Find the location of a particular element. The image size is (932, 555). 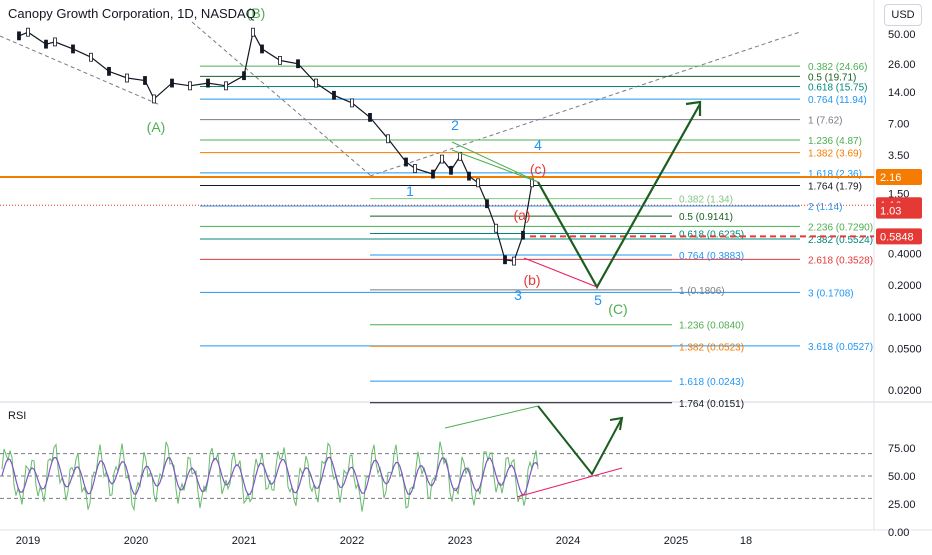

rsi-projection-arrowhead is located at coordinates (616, 423).